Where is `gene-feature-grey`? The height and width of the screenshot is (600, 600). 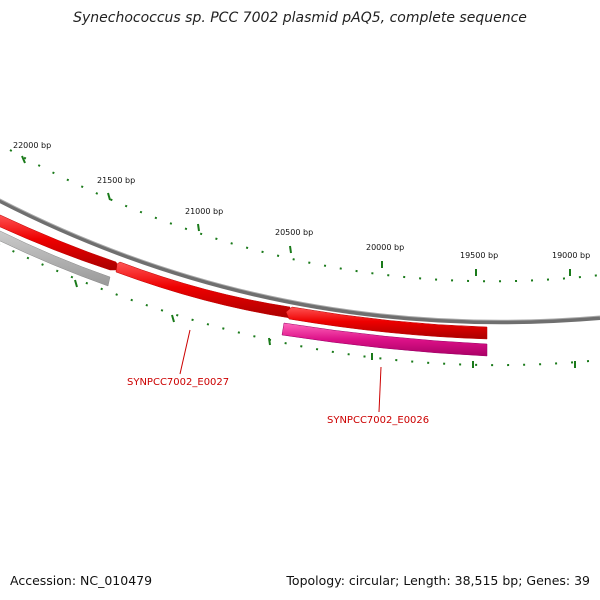
gene-feature-grey is located at coordinates (55, 258).